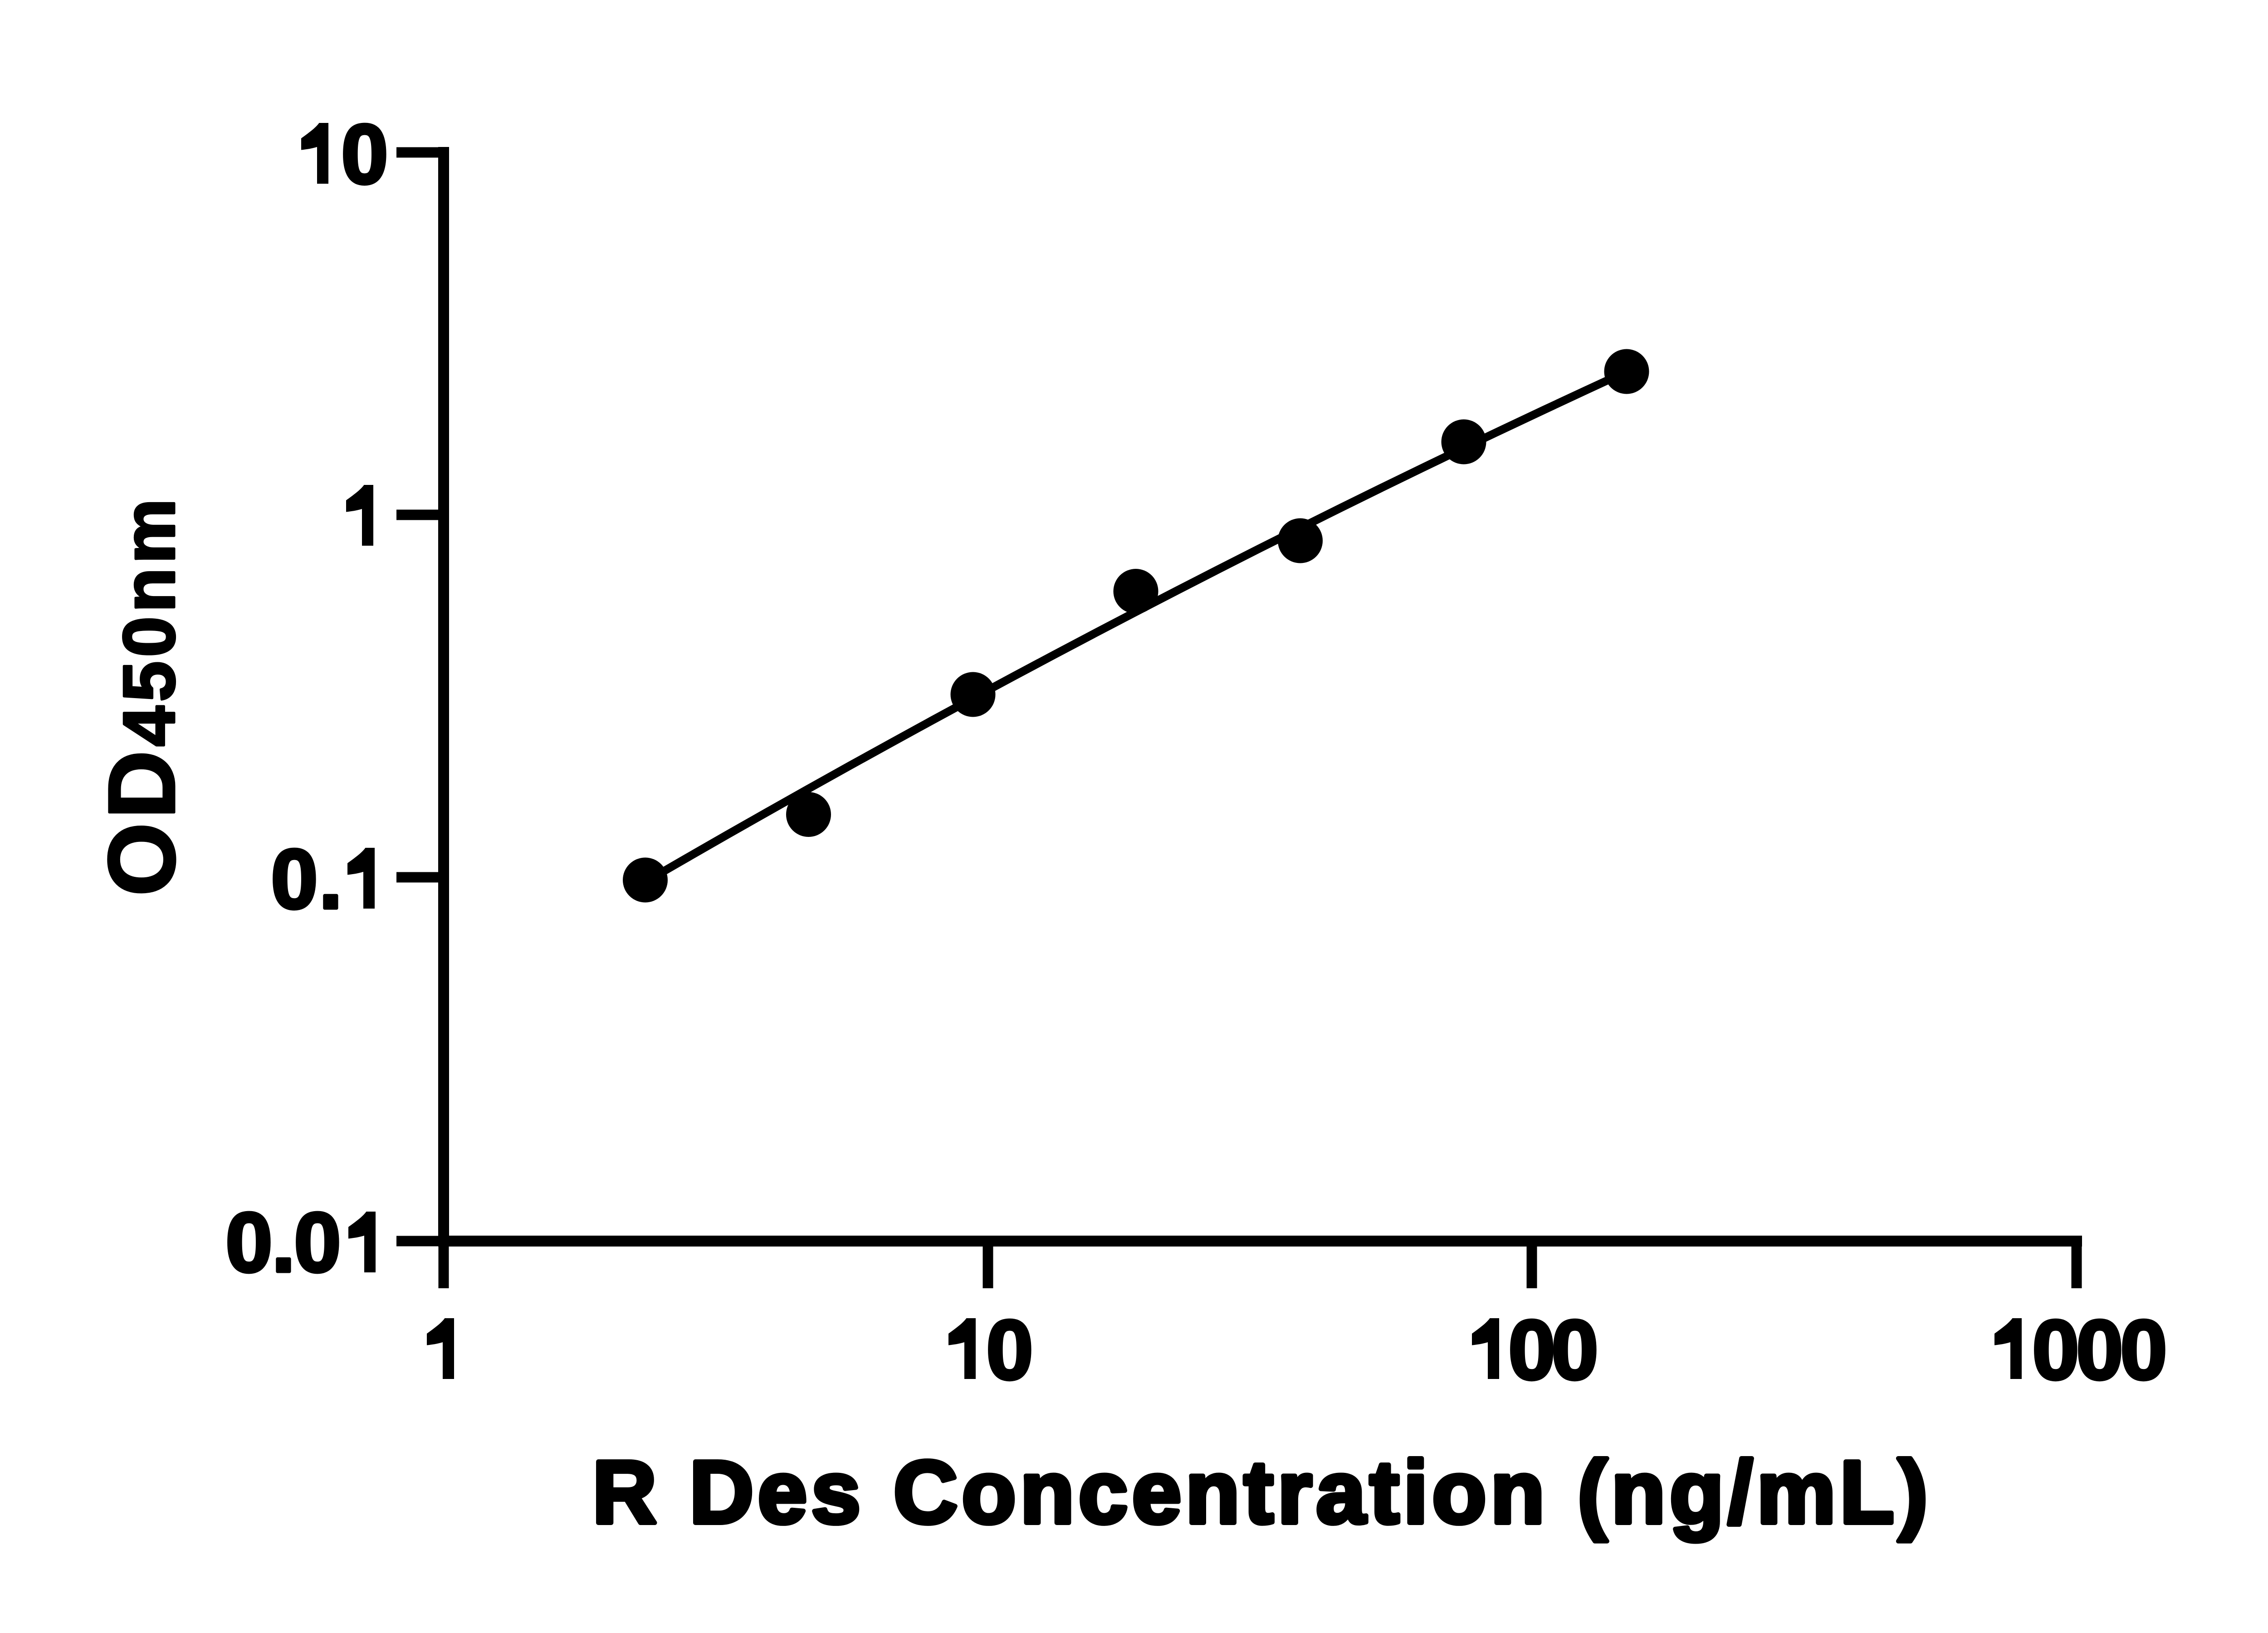 Image resolution: width=2268 pixels, height=1633 pixels. Describe the element at coordinates (1260, 1492) in the screenshot. I see `svg-text: R Des Concentration (ng/mL)` at that location.